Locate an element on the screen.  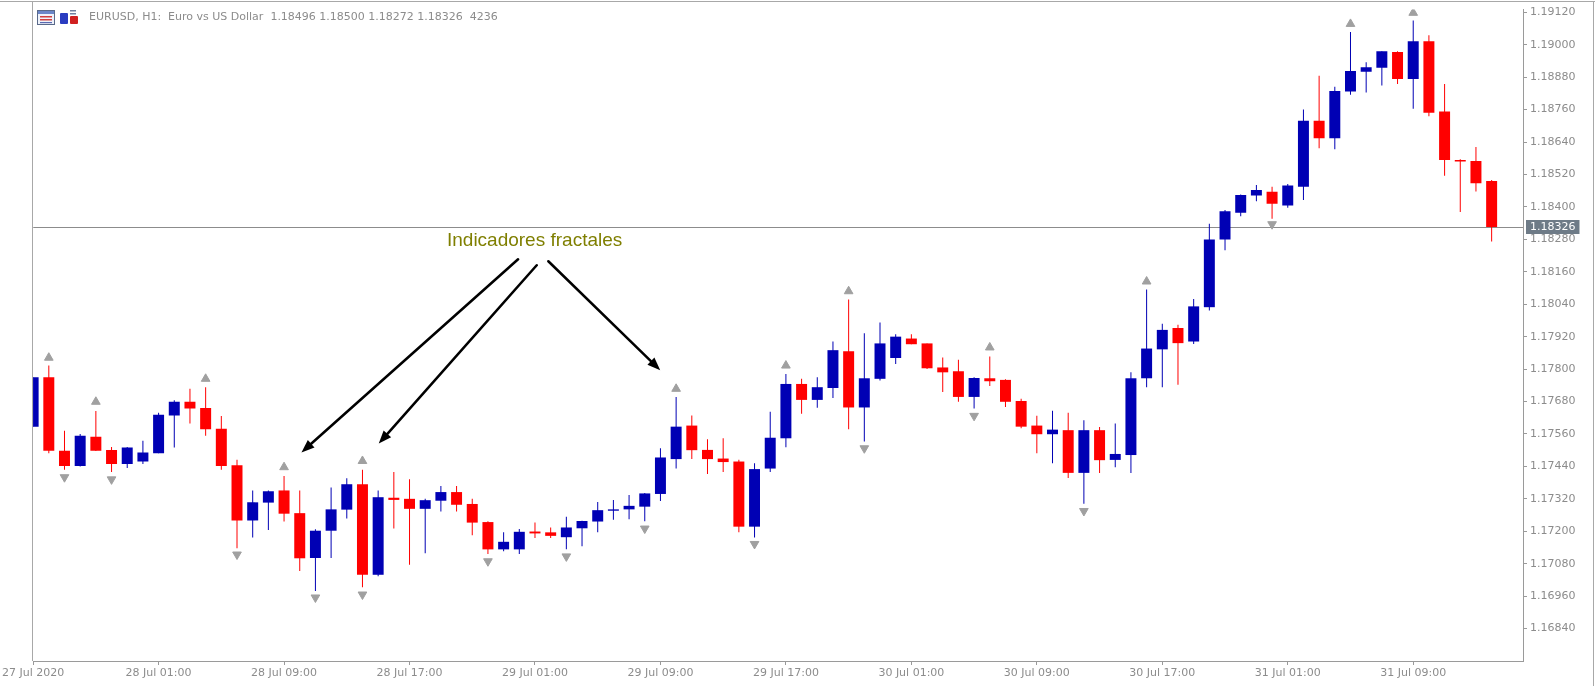
annotation: Indicadores fractales is located at coordinates (534, 239).